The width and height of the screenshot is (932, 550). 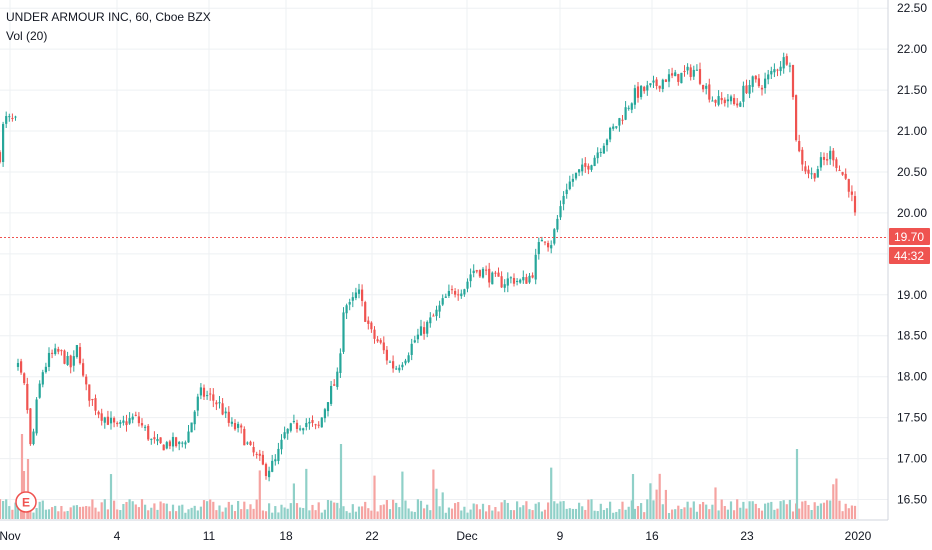 What do you see at coordinates (912, 172) in the screenshot?
I see `price-tick-label: 20.50` at bounding box center [912, 172].